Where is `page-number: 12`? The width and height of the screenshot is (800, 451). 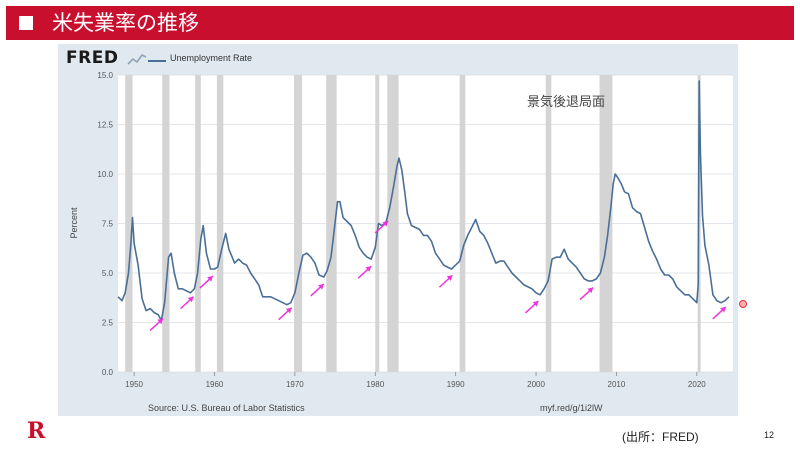 page-number: 12 is located at coordinates (769, 435).